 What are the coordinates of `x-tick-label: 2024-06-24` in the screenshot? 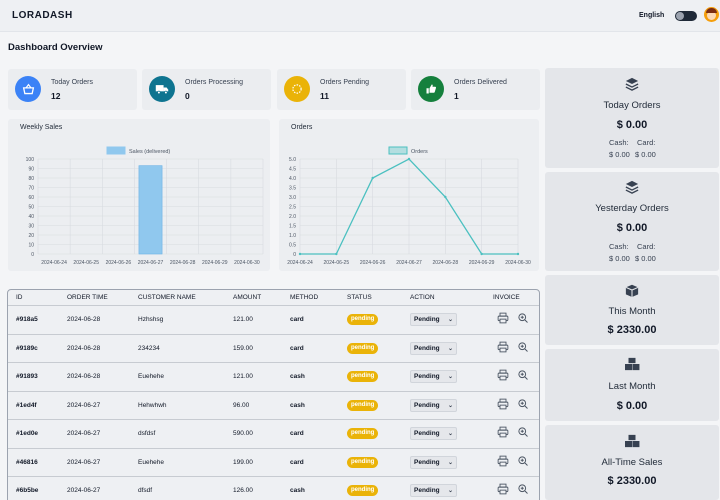 It's located at (54, 263).